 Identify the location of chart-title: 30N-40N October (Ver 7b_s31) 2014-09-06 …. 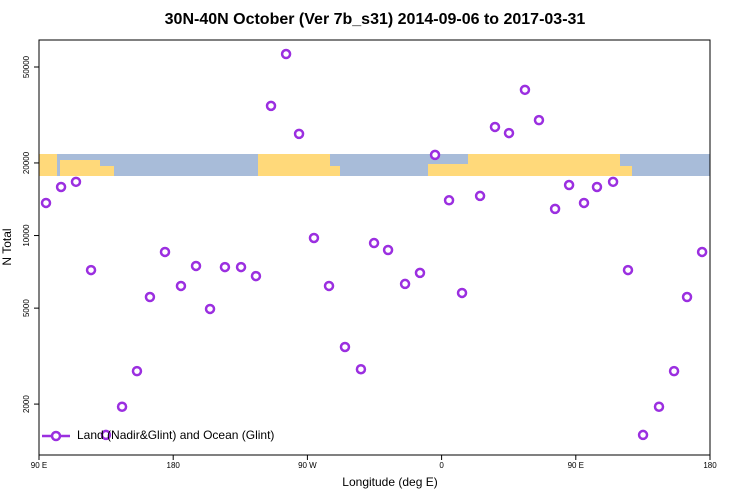
(375, 19).